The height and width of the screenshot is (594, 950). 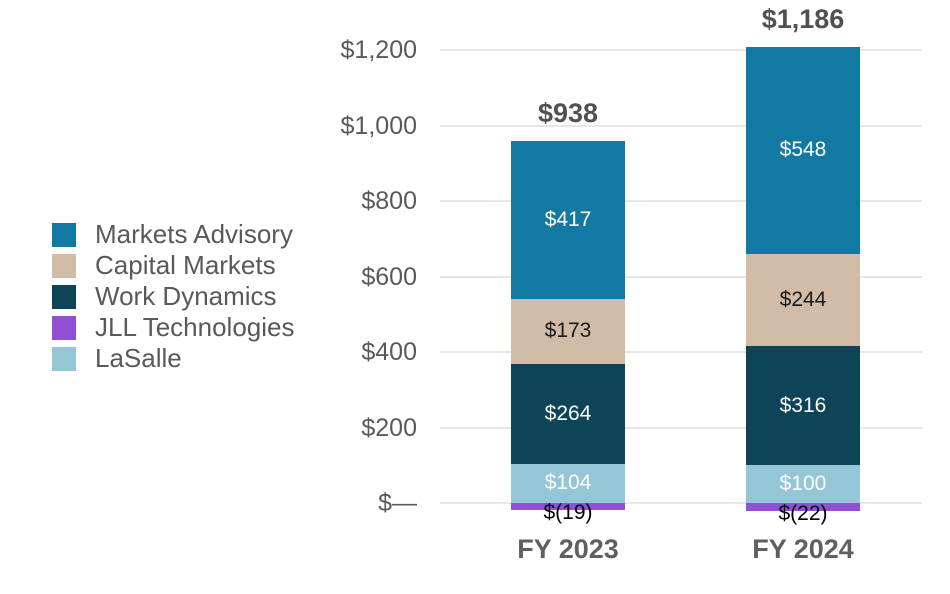 I want to click on bar-segment-markets-advisory-fy-2024, so click(x=803, y=150).